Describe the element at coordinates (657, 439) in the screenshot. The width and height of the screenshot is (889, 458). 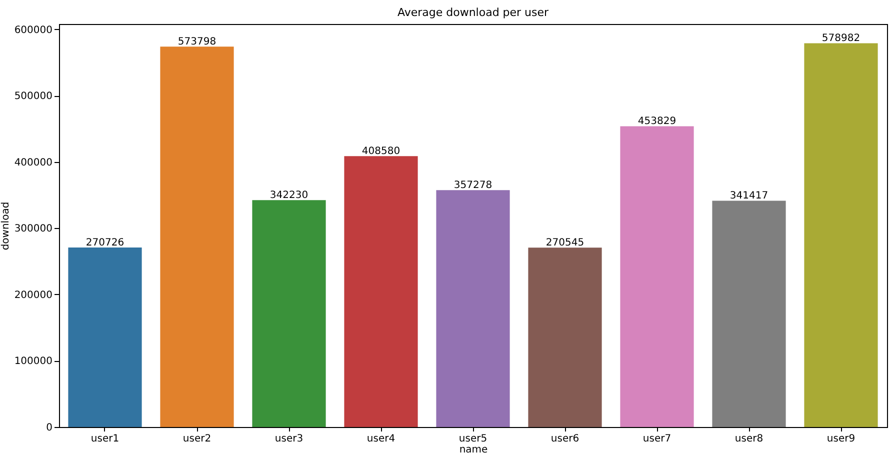
I see `x-tick-label: user7` at that location.